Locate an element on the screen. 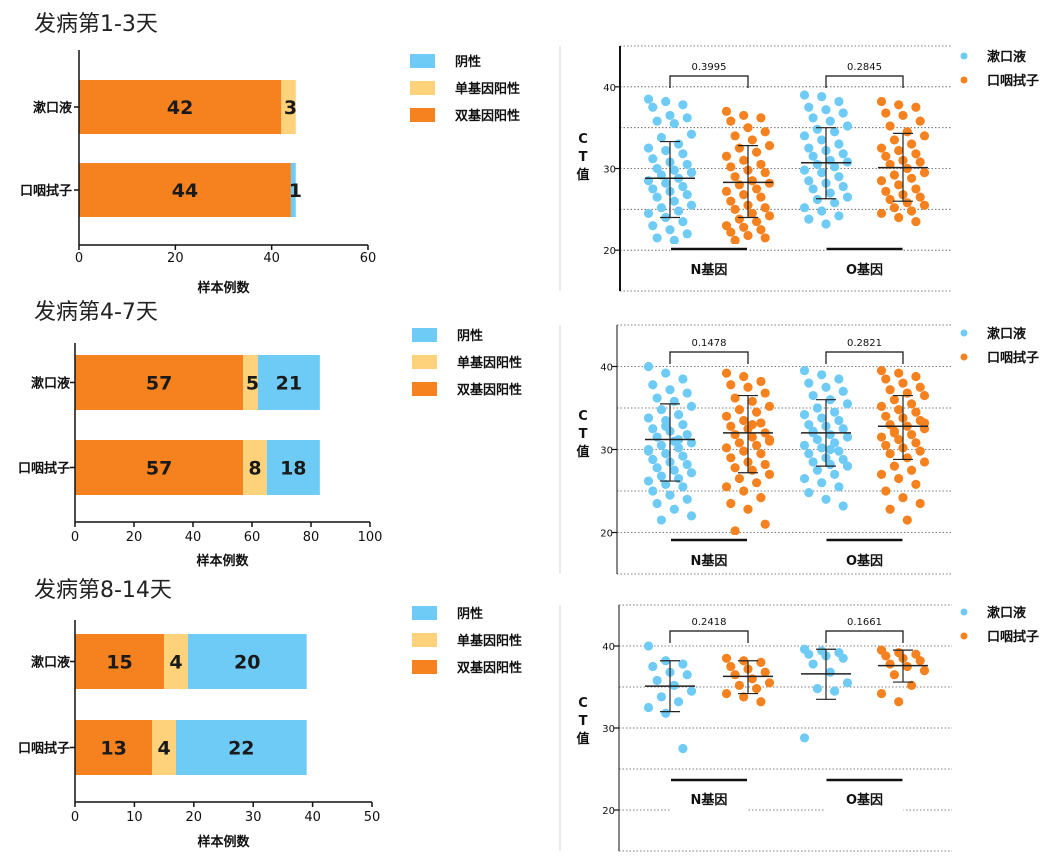 This screenshot has height=860, width=1064. category-label-p3-r2: 口咽拭子 is located at coordinates (44, 749).